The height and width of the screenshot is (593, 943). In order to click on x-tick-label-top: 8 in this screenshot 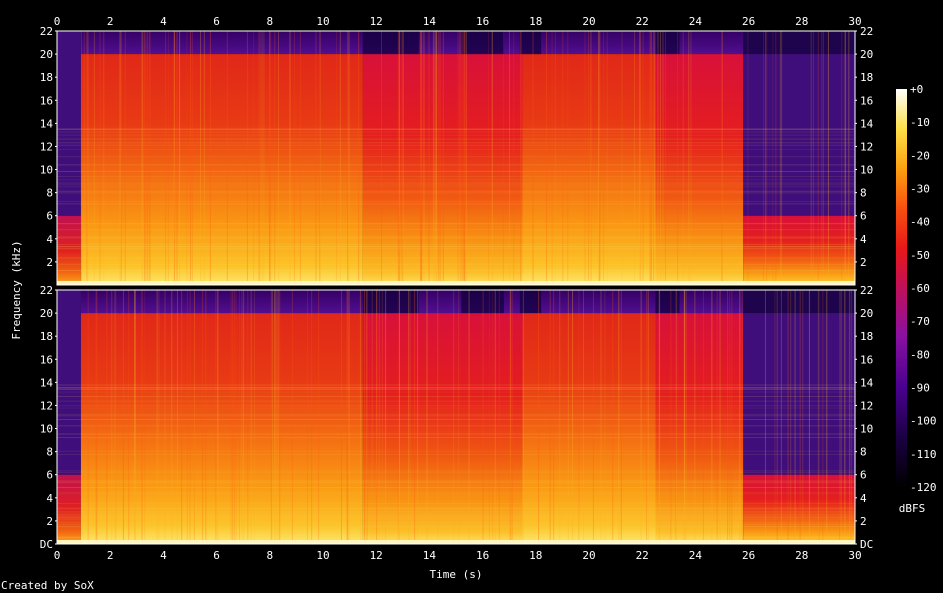, I will do `click(269, 21)`.